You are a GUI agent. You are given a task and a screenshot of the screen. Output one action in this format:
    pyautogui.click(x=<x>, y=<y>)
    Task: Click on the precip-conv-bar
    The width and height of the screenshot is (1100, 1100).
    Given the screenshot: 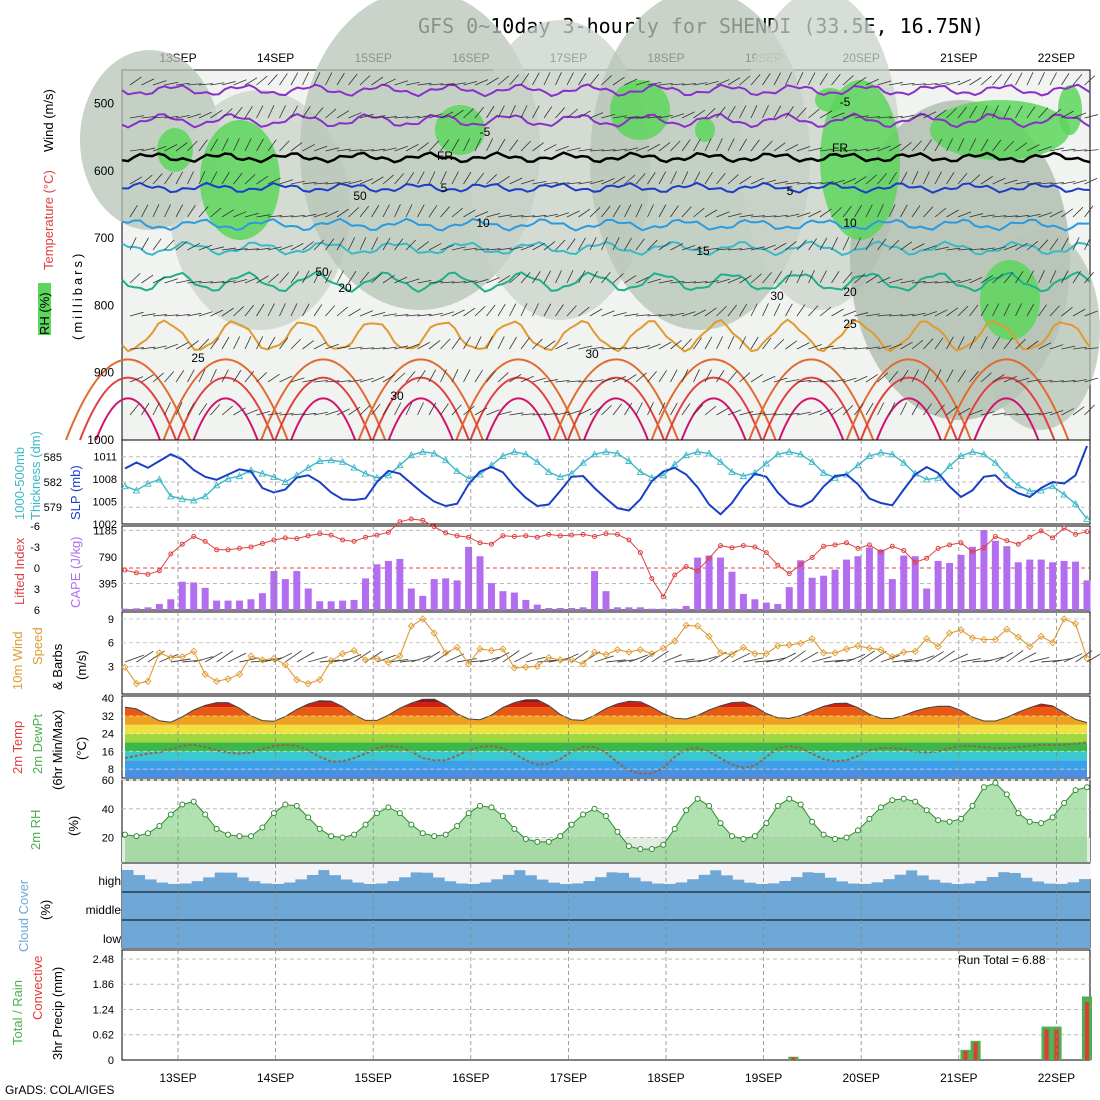 What is the action you would take?
    pyautogui.click(x=1087, y=1031)
    